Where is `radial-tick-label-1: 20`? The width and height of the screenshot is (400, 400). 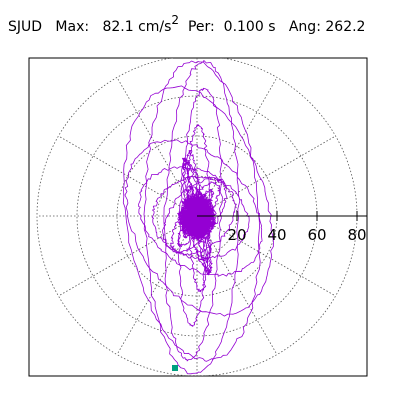 radial-tick-label-1: 20 is located at coordinates (236, 235).